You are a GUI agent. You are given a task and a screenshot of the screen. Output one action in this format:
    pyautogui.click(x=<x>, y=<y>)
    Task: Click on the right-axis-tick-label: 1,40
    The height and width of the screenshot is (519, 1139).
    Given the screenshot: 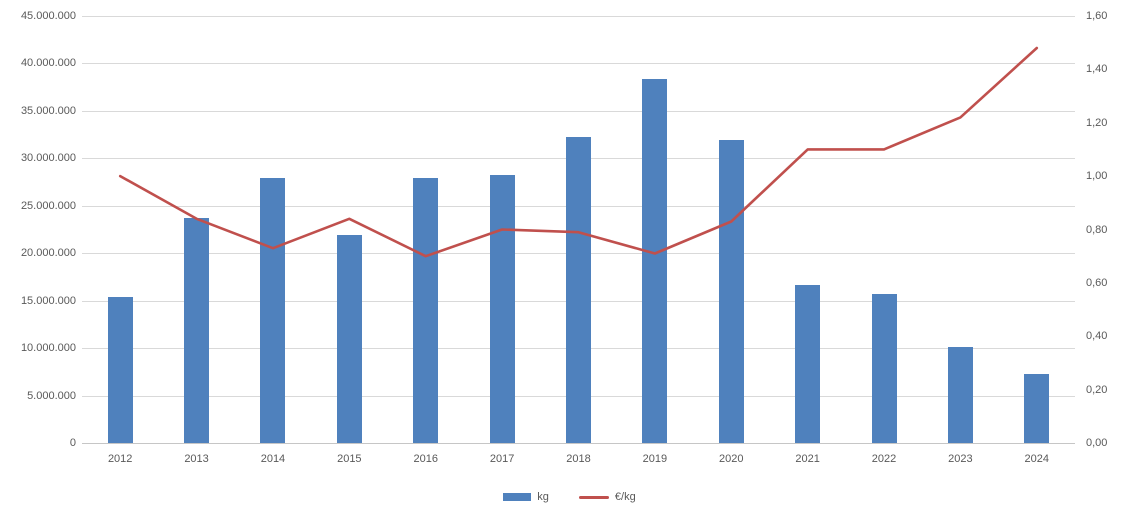 What is the action you would take?
    pyautogui.click(x=1097, y=69)
    